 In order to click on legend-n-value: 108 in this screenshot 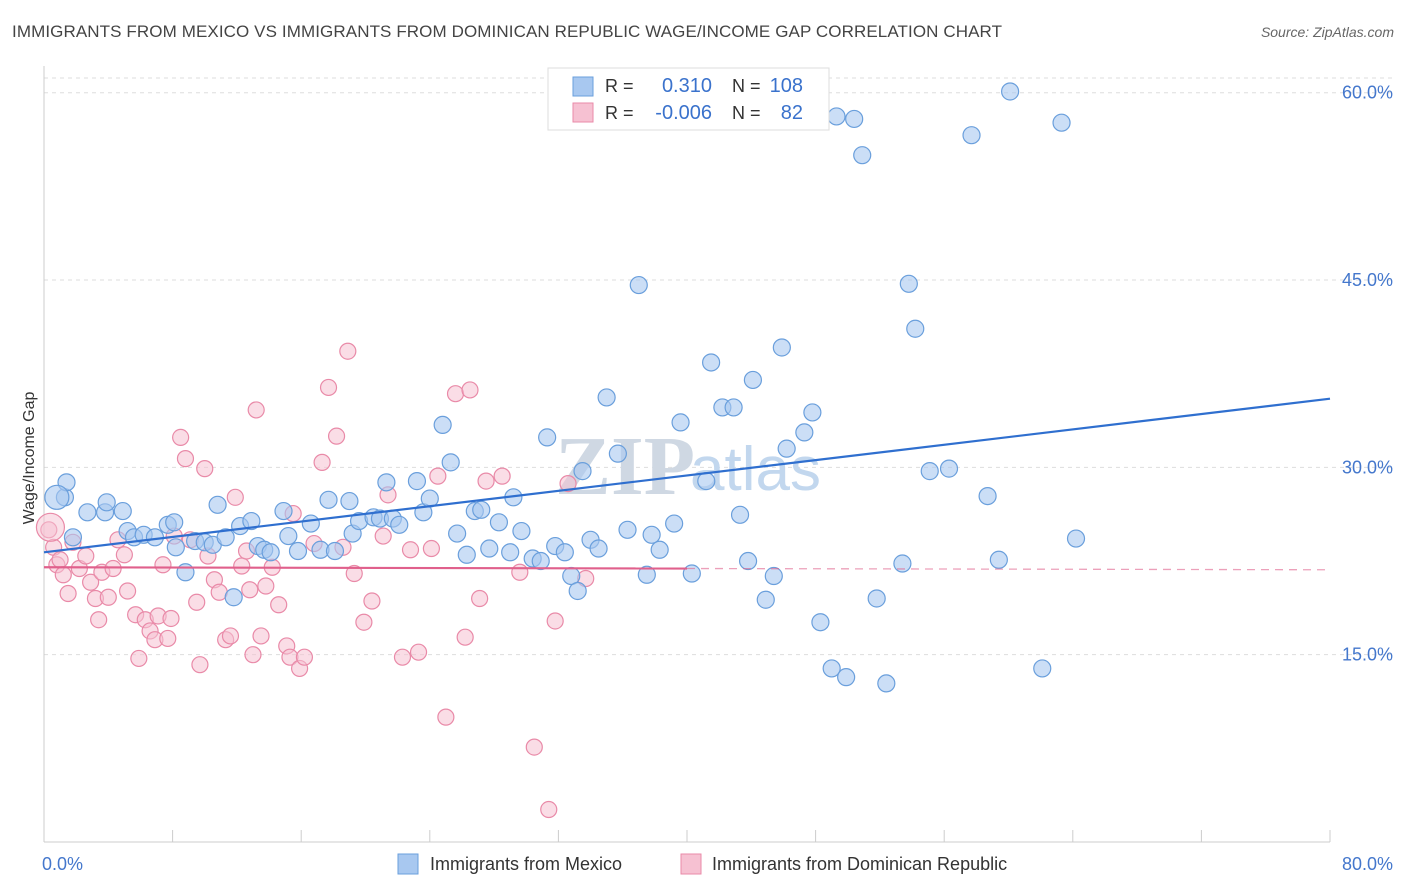, I will do `click(786, 86)`.